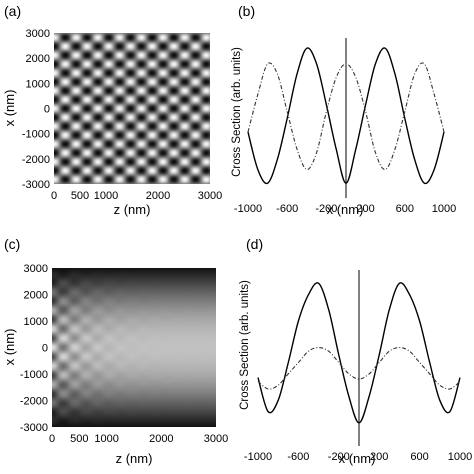 Image resolution: width=474 pixels, height=474 pixels. Describe the element at coordinates (246, 11) in the screenshot. I see `panel-label-b: (b)` at that location.